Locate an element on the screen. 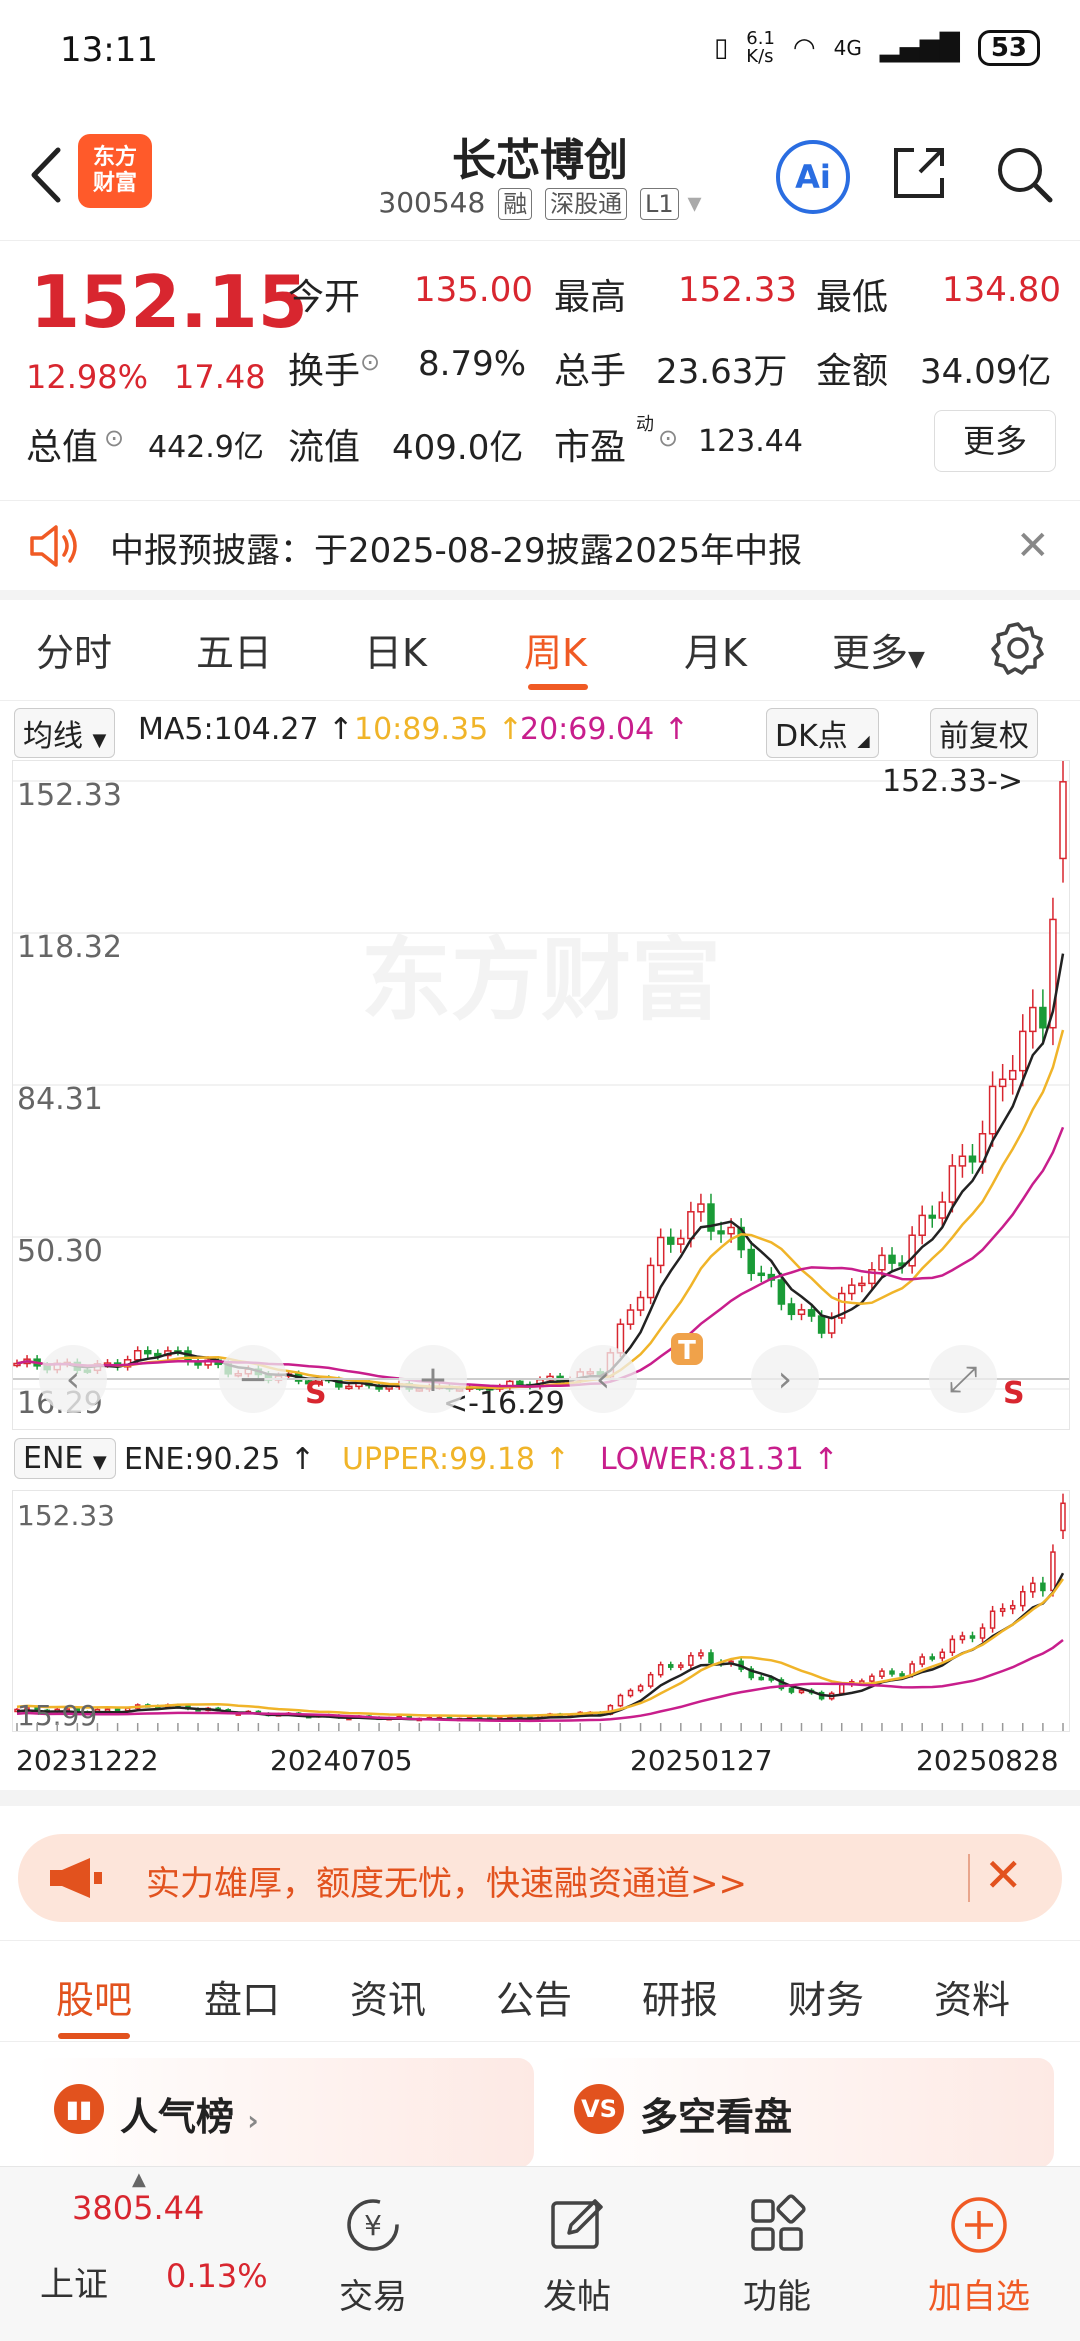 This screenshot has height=2341, width=1080. t-marker-label: T is located at coordinates (687, 1351).